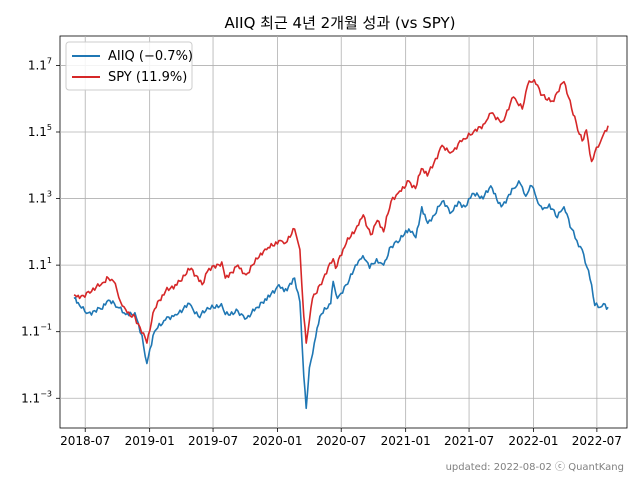 This screenshot has height=480, width=640. What do you see at coordinates (46, 393) in the screenshot?
I see `y-tick-exponent: −3` at bounding box center [46, 393].